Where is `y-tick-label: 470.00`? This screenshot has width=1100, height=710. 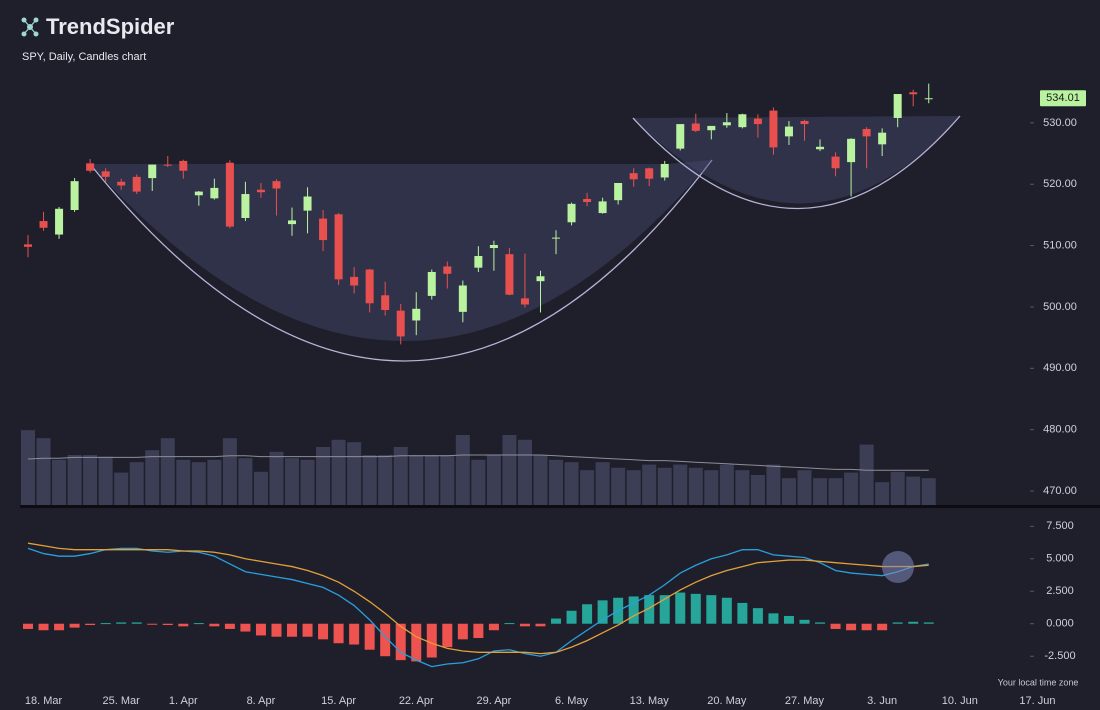
y-tick-label: 470.00 is located at coordinates (1060, 491).